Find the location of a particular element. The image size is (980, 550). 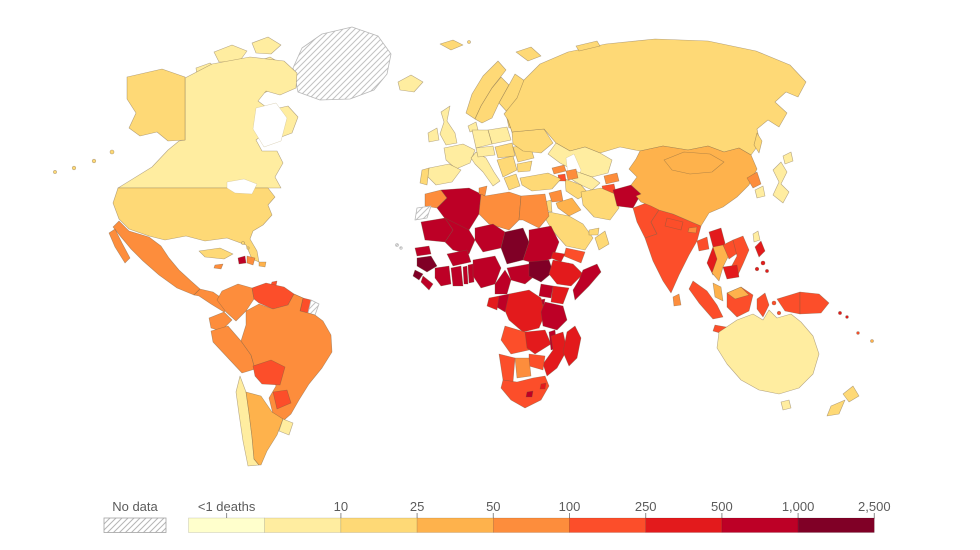

country-italy is located at coordinates (485, 169).